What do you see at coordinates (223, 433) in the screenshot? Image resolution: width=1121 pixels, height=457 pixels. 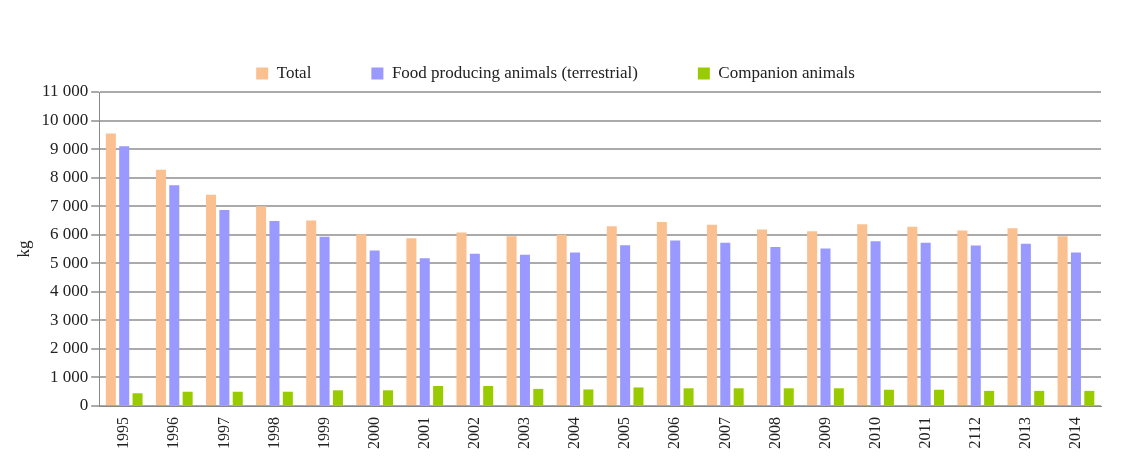 I see `x-tick-label: 1997` at bounding box center [223, 433].